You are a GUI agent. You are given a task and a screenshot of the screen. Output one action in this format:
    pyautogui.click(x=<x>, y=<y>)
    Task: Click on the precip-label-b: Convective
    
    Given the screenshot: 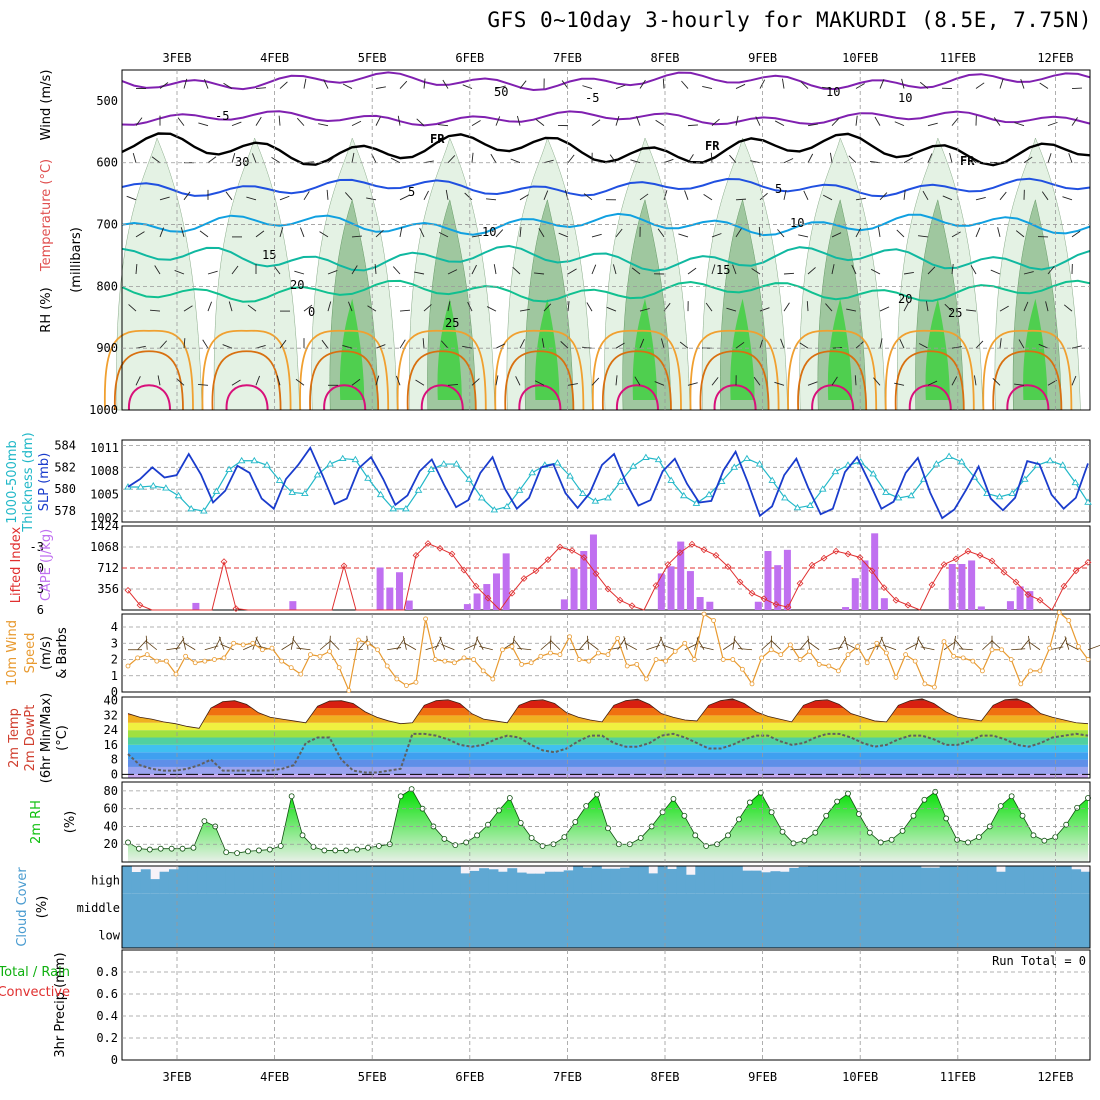 What is the action you would take?
    pyautogui.click(x=35, y=992)
    